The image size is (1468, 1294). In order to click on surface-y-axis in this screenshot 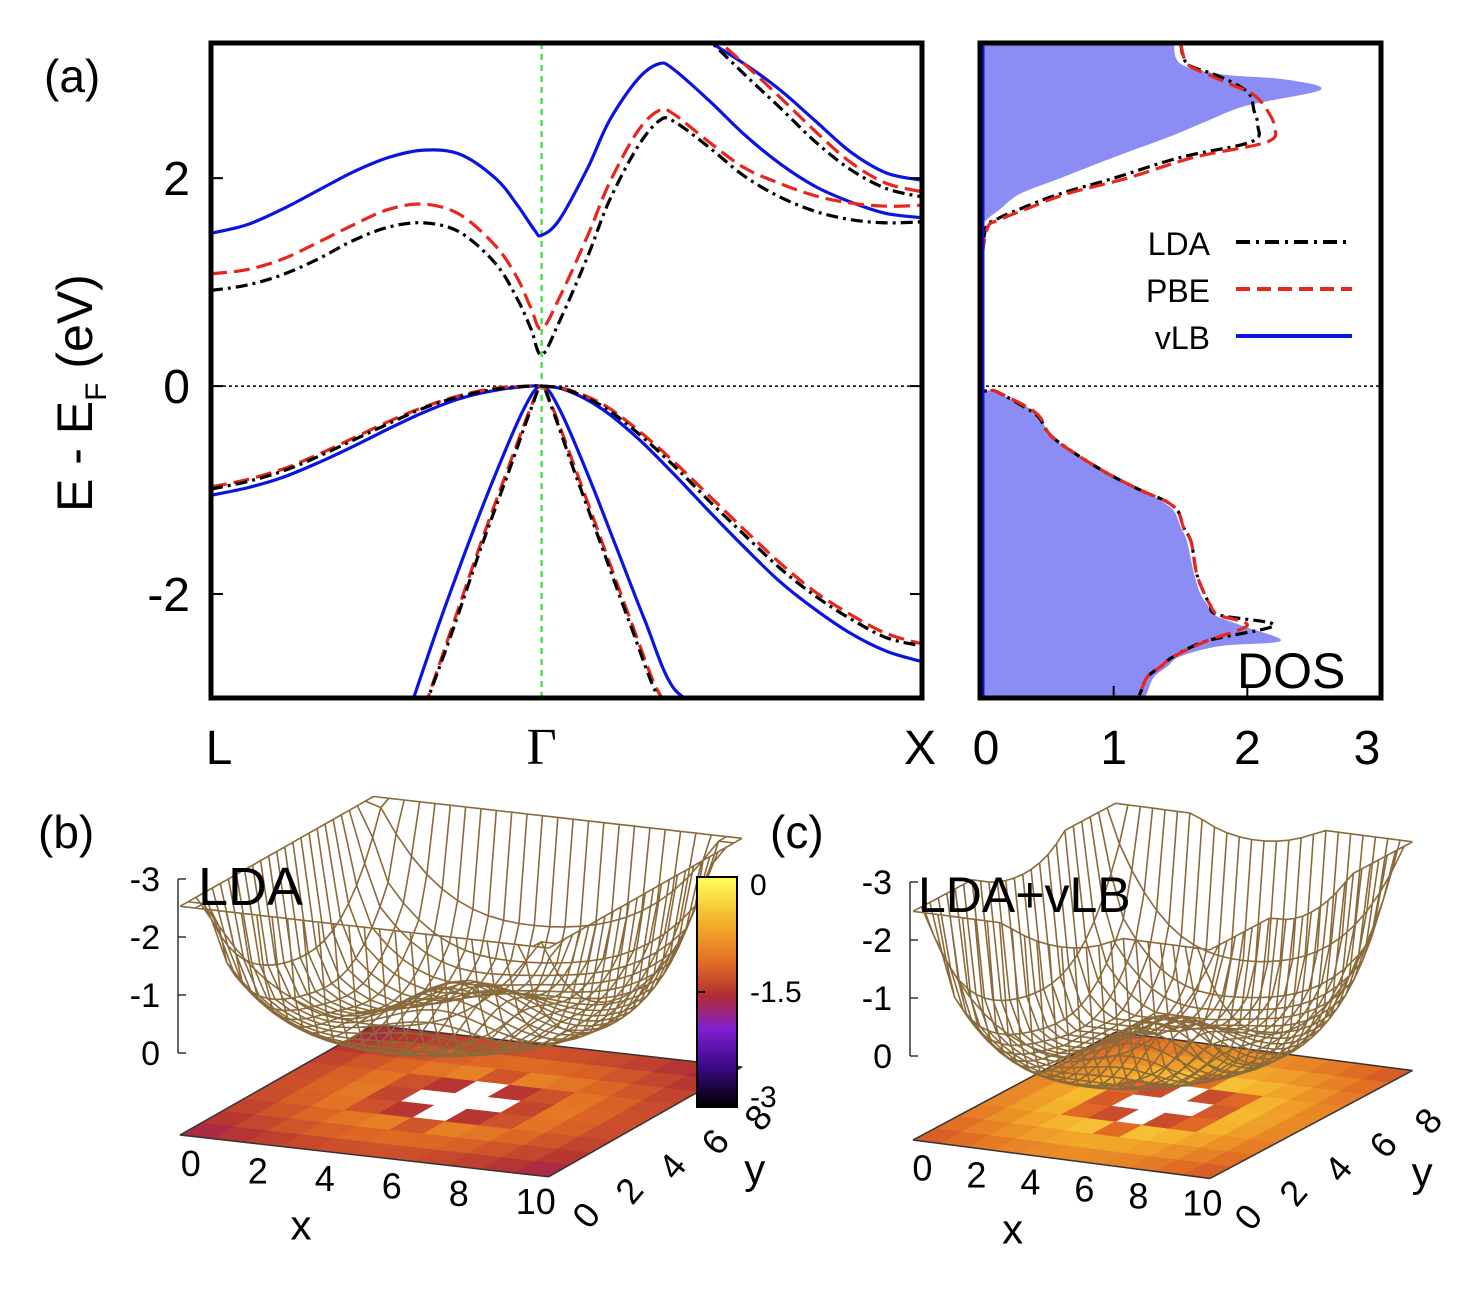, I will do `click(1311, 1124)`.